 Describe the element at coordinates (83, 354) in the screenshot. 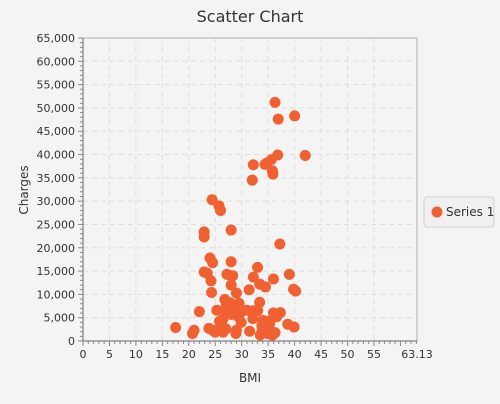

I see `x-tick-label: 0` at that location.